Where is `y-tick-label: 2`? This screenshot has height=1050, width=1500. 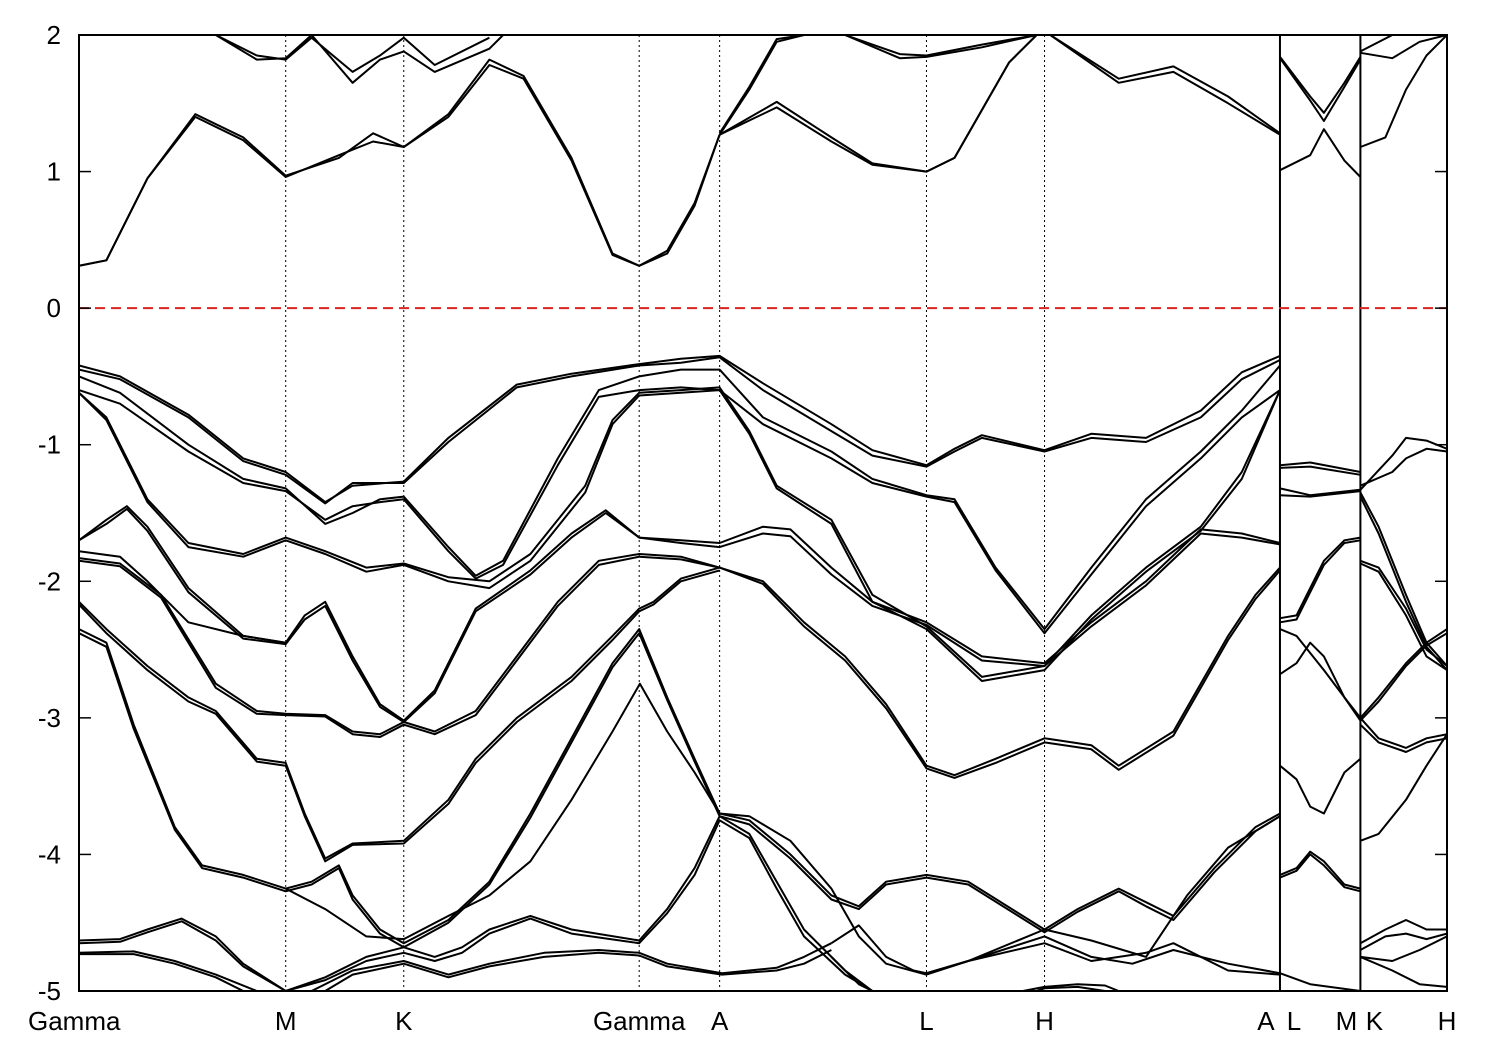
y-tick-label: 2 is located at coordinates (54, 35).